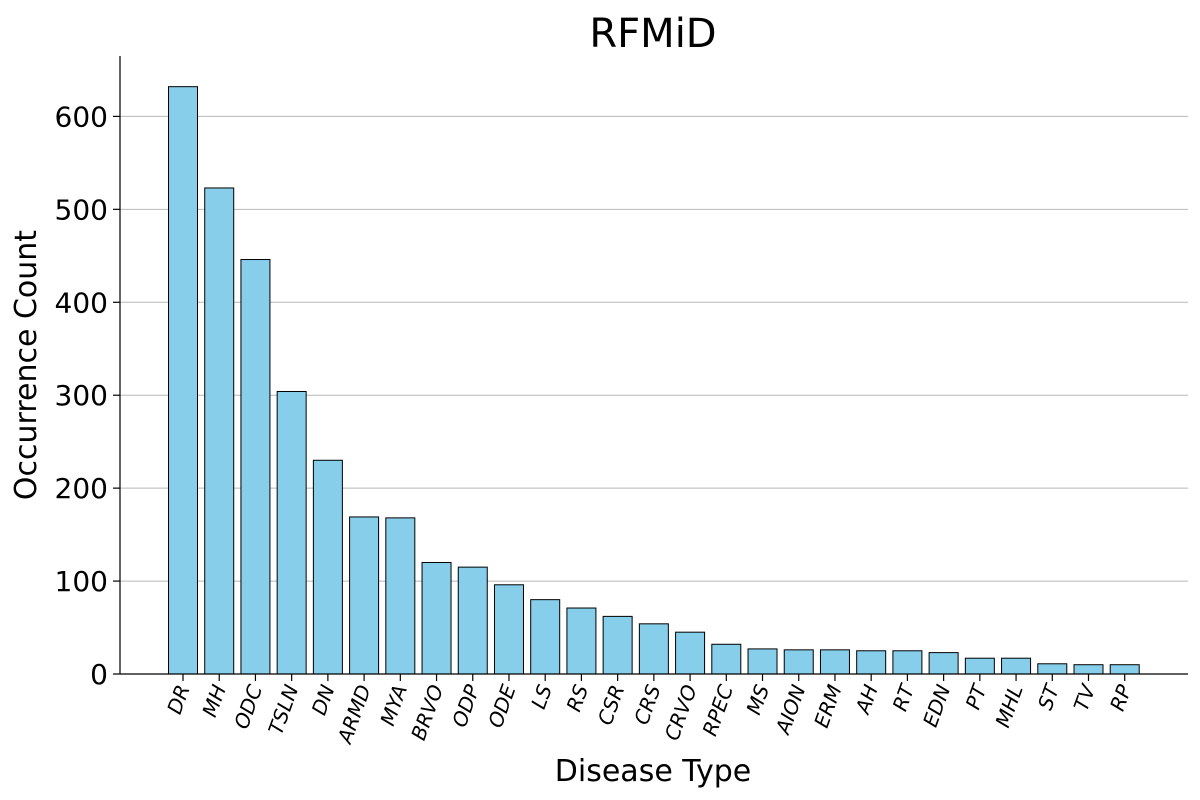 The height and width of the screenshot is (800, 1200). What do you see at coordinates (81, 581) in the screenshot?
I see `y-tick-label: 100` at bounding box center [81, 581].